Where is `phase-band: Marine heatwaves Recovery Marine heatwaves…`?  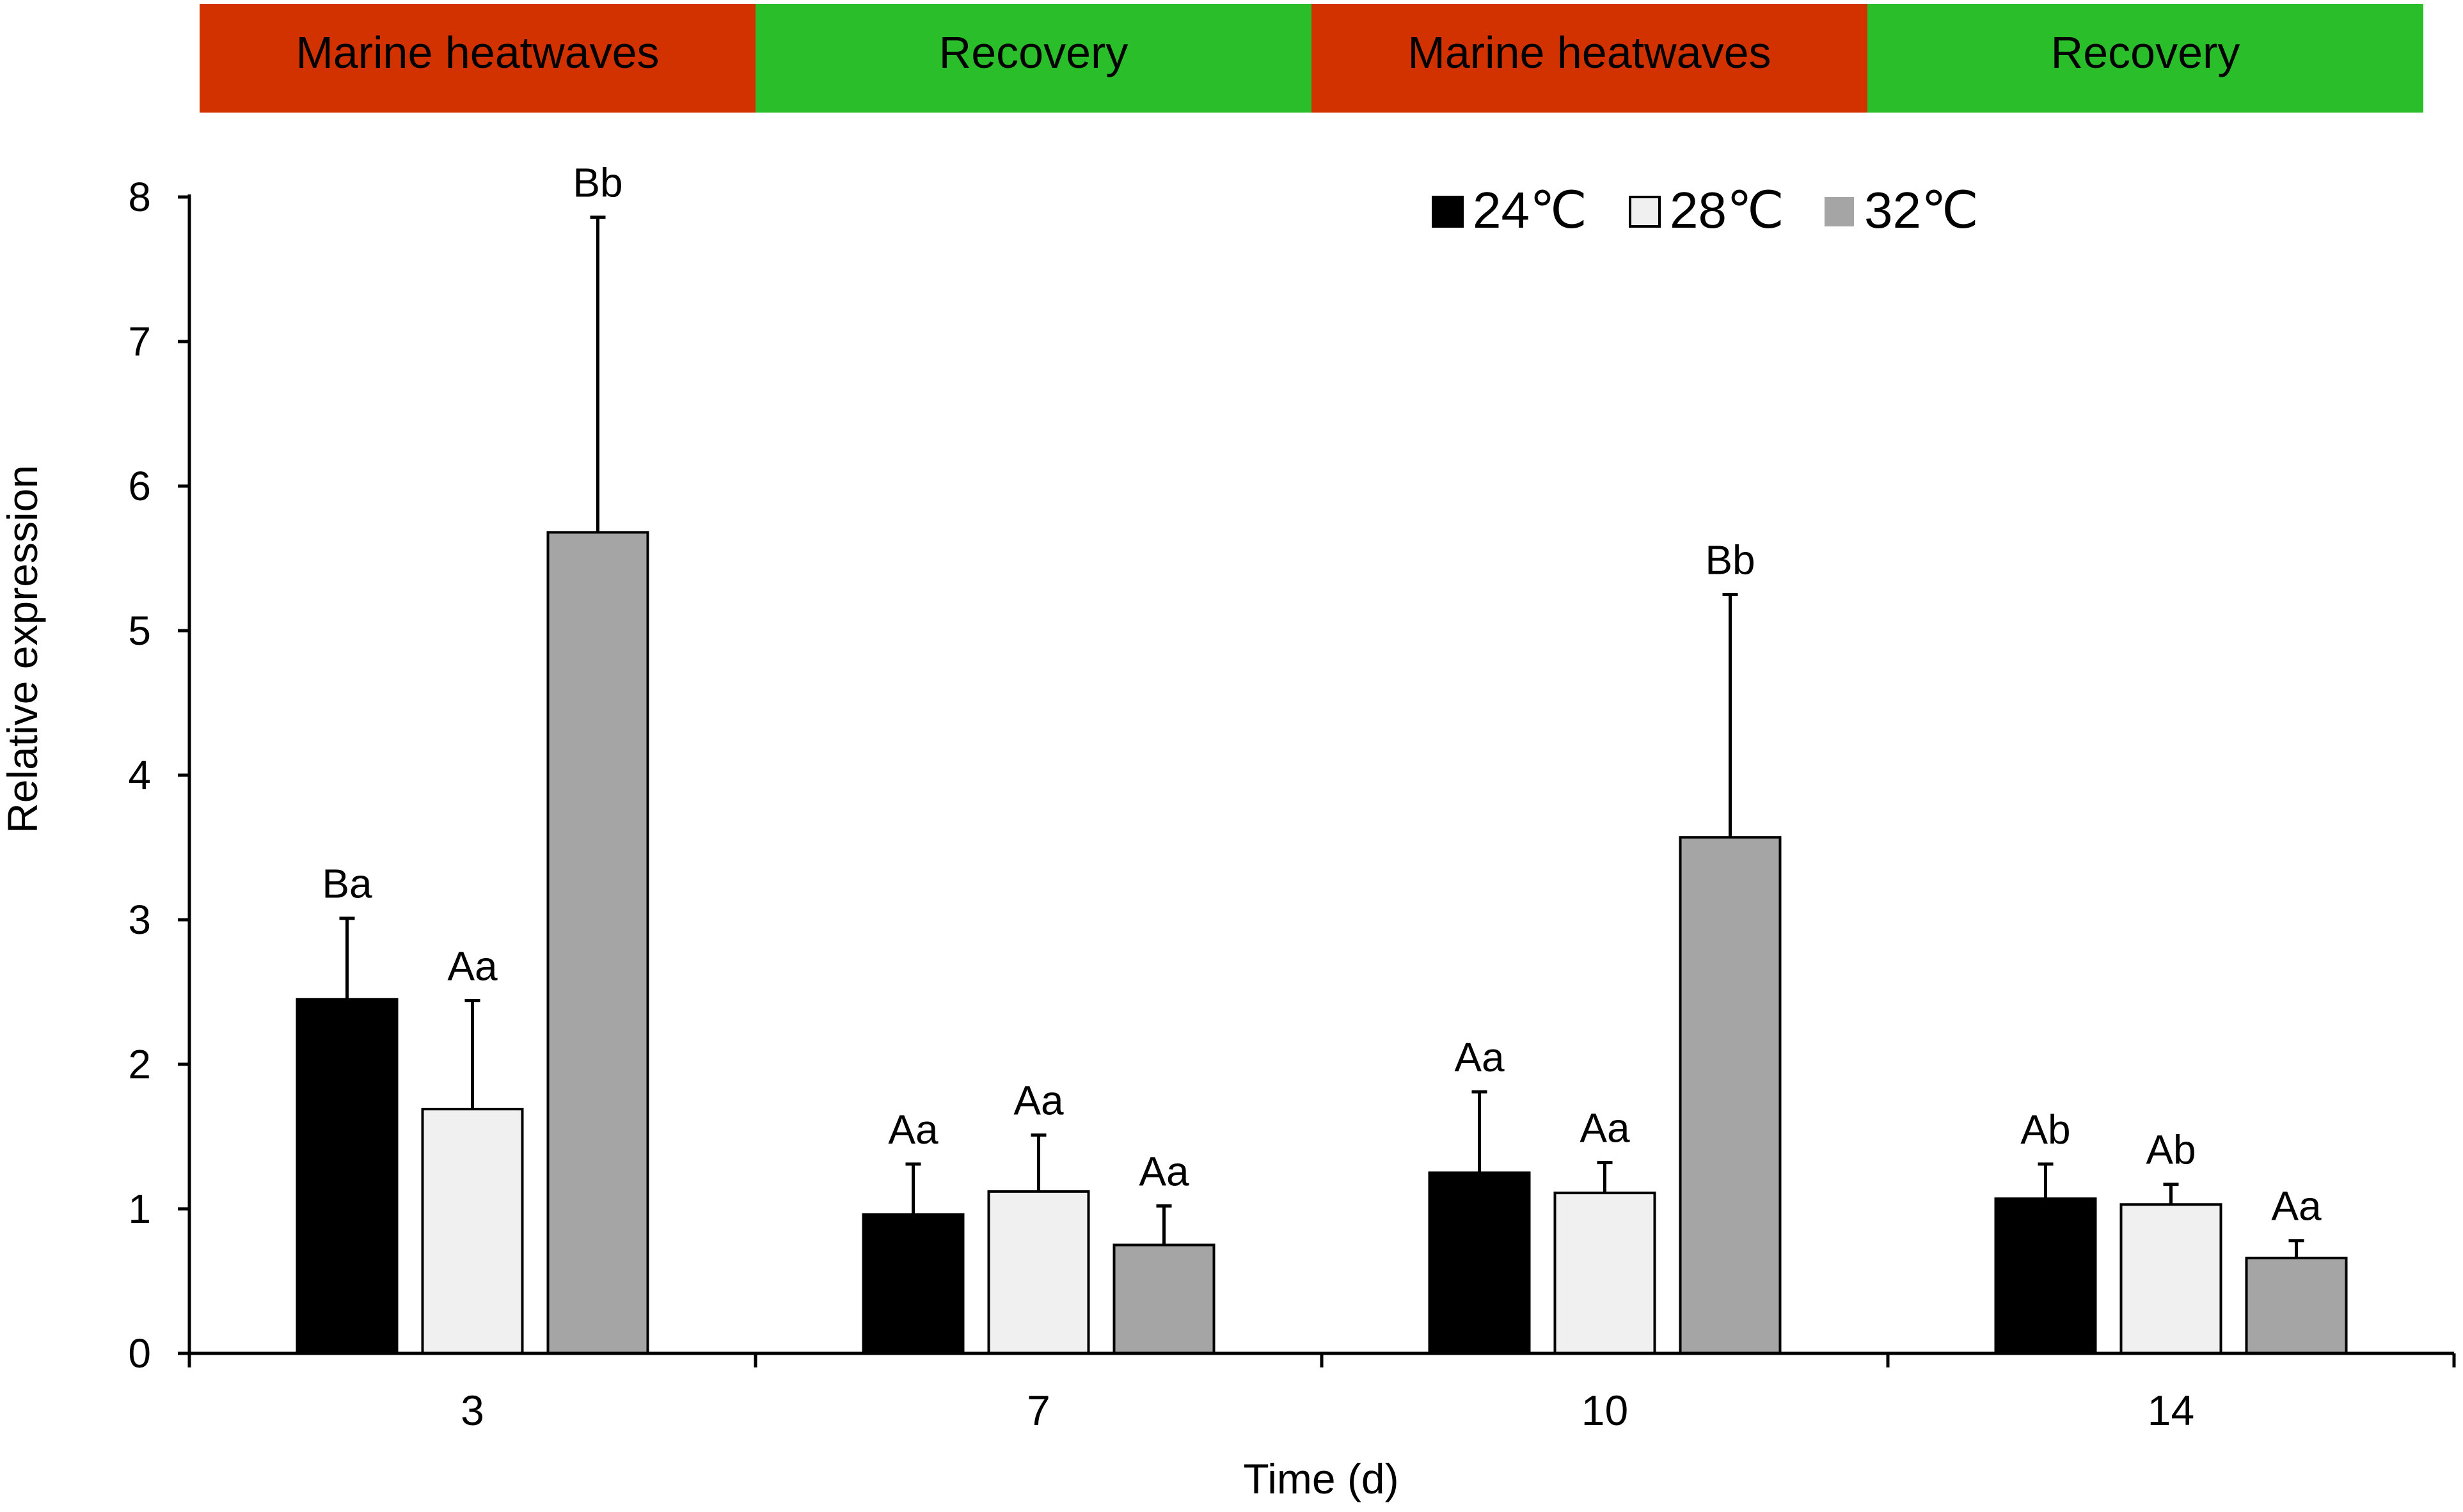 phase-band: Marine heatwaves Recovery Marine heatwaves… is located at coordinates (1311, 58).